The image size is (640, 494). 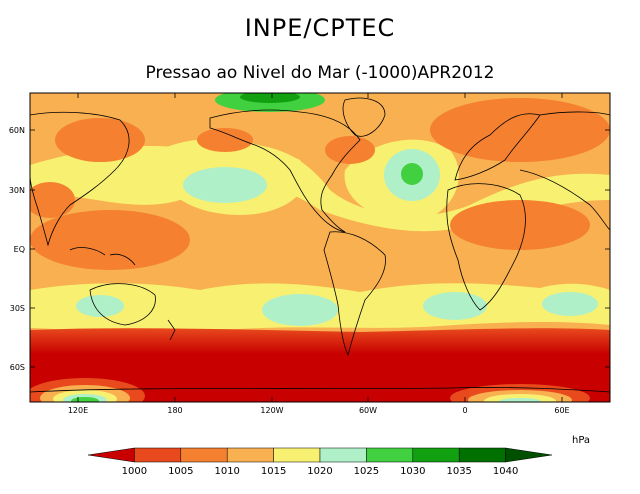 What do you see at coordinates (320, 28) in the screenshot?
I see `page-title: INPE/CPTEC` at bounding box center [320, 28].